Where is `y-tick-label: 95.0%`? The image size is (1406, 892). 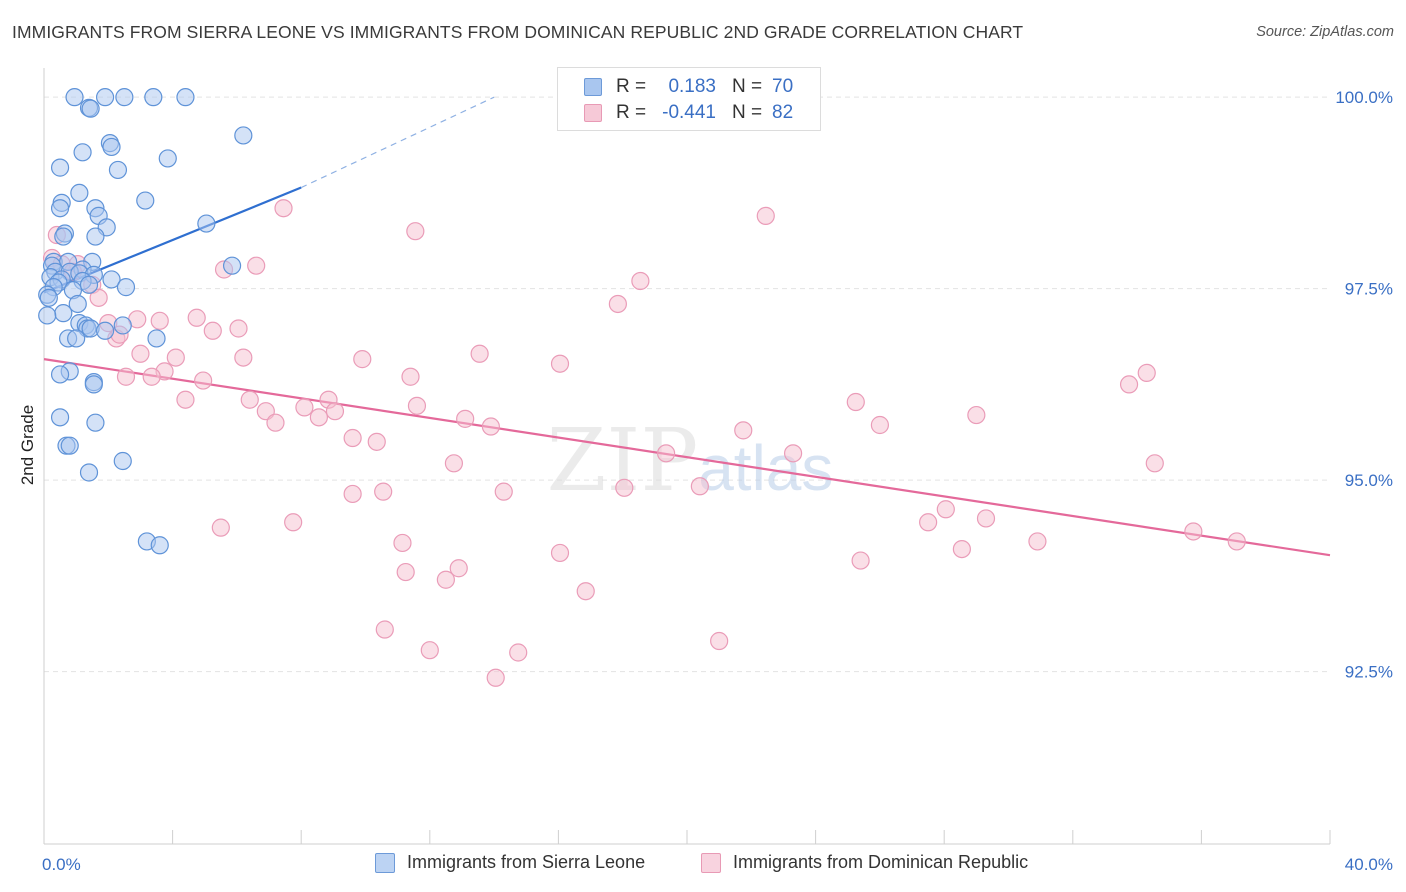 y-tick-label: 95.0% is located at coordinates (1369, 480).